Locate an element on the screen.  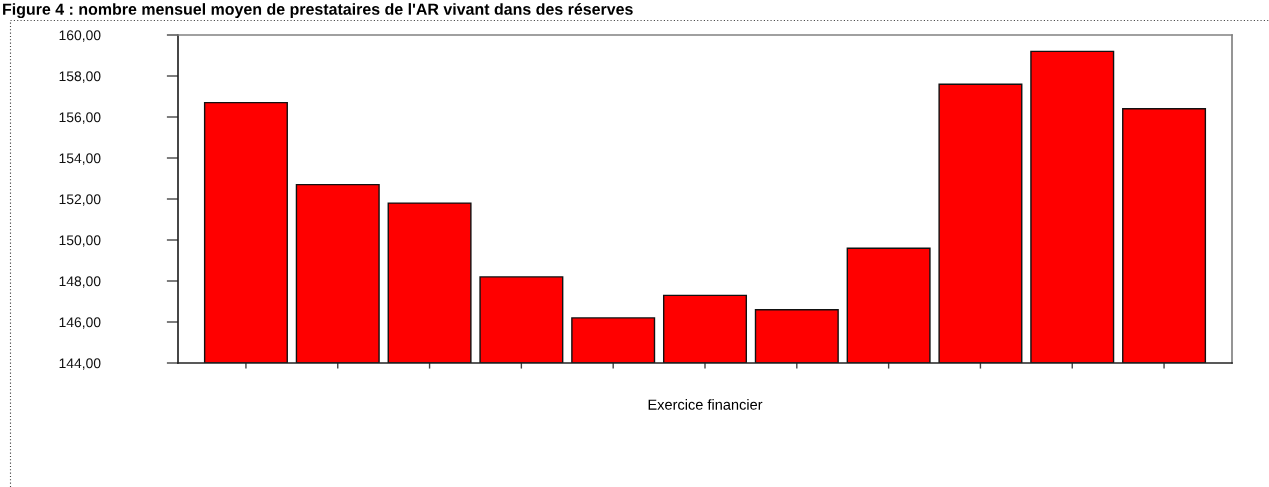
x-axis-title: Exercice financier is located at coordinates (705, 404).